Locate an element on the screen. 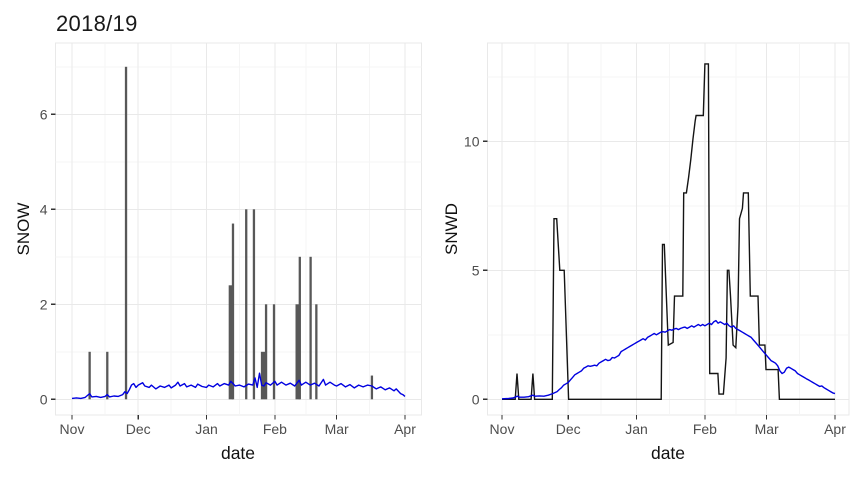 This screenshot has height=480, width=864. figure-title: 2018/19 is located at coordinates (97, 23).